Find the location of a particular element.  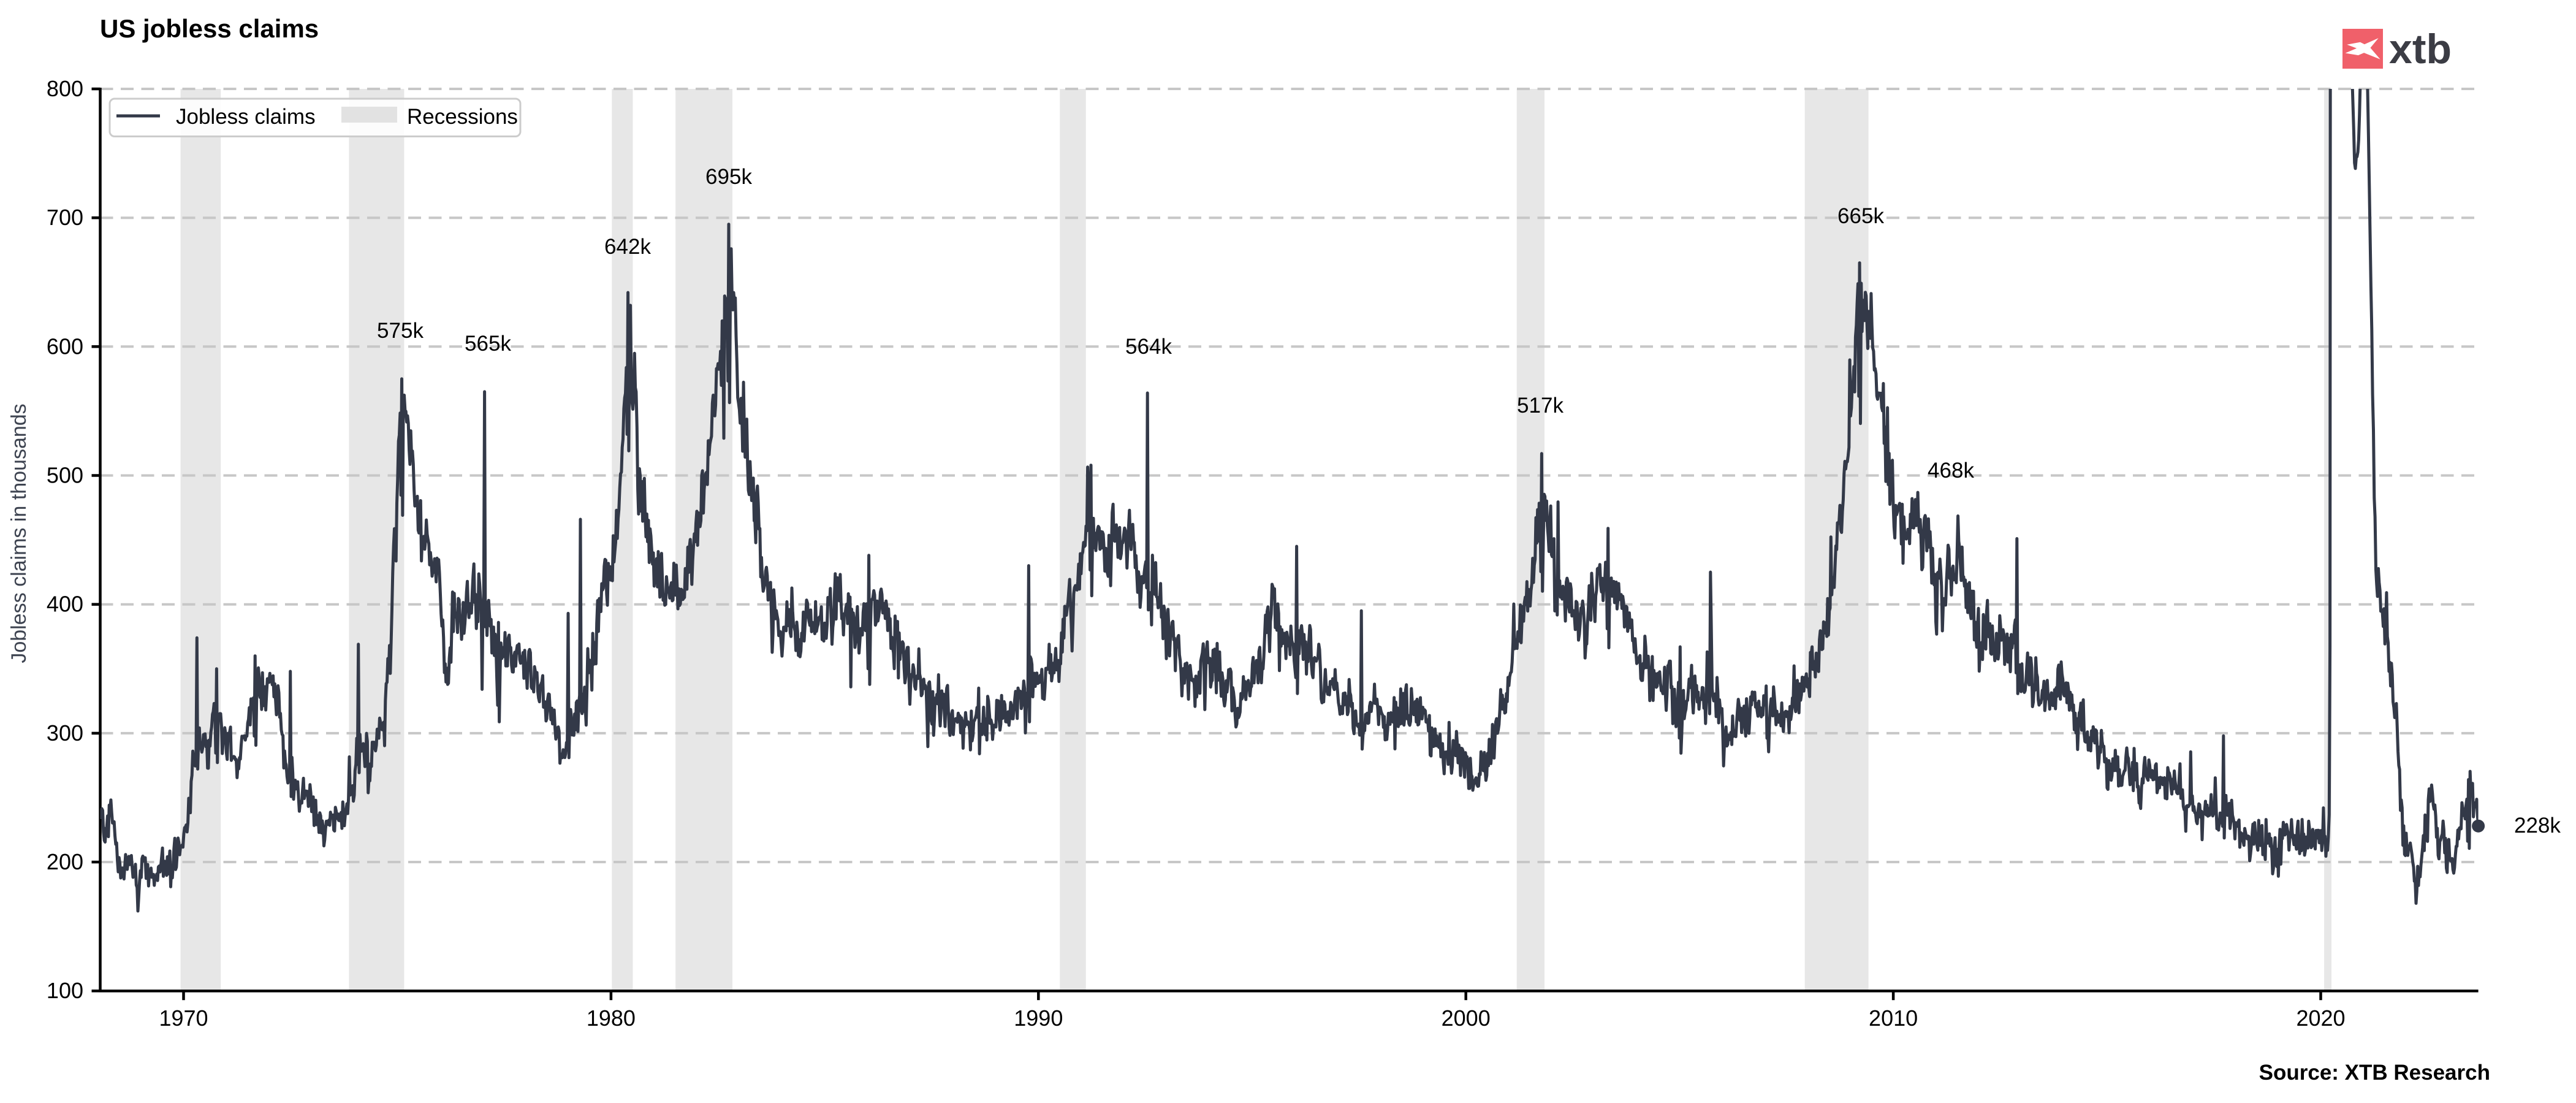

svg-text: 800 is located at coordinates (65, 89).